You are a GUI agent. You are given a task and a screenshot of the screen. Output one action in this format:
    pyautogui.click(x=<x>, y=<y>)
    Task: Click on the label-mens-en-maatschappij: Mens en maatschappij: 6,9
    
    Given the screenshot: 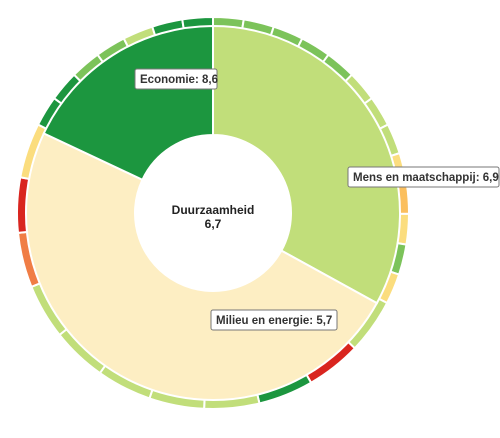 What is the action you would take?
    pyautogui.click(x=423, y=177)
    